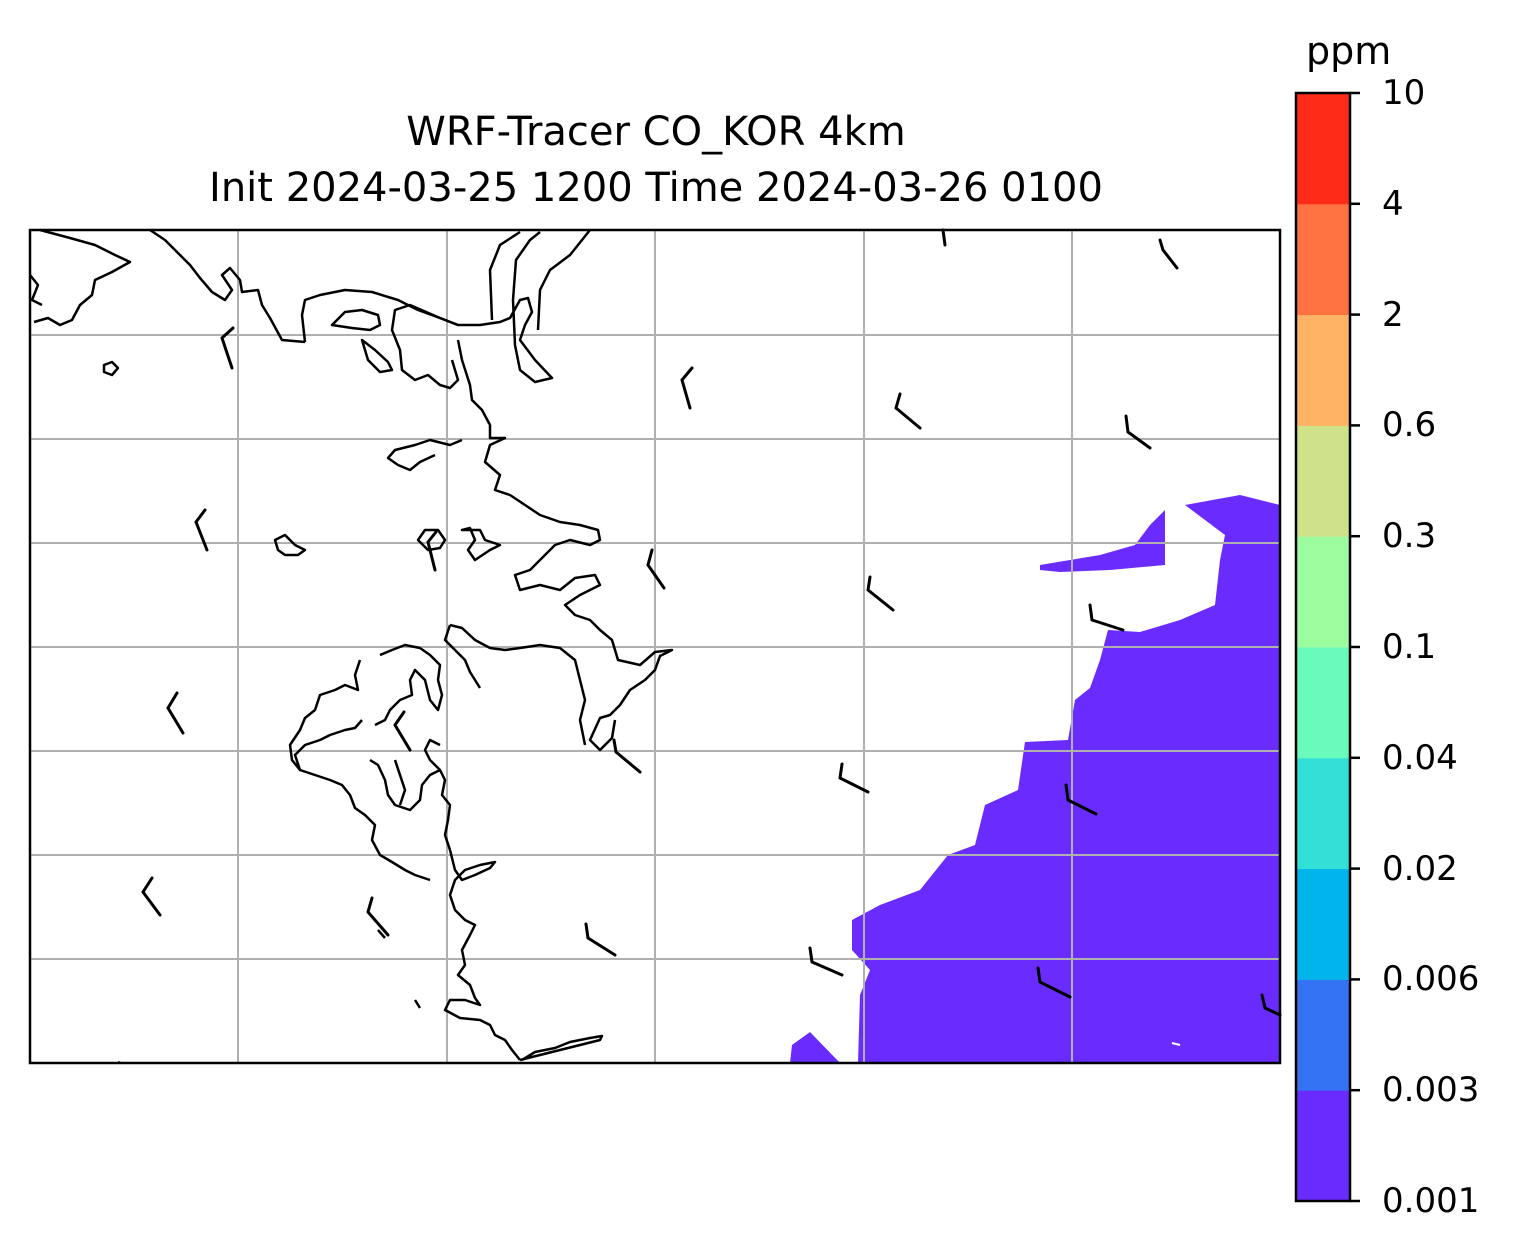  What do you see at coordinates (1102, 541) in the screenshot?
I see `tracer-fill-strip` at bounding box center [1102, 541].